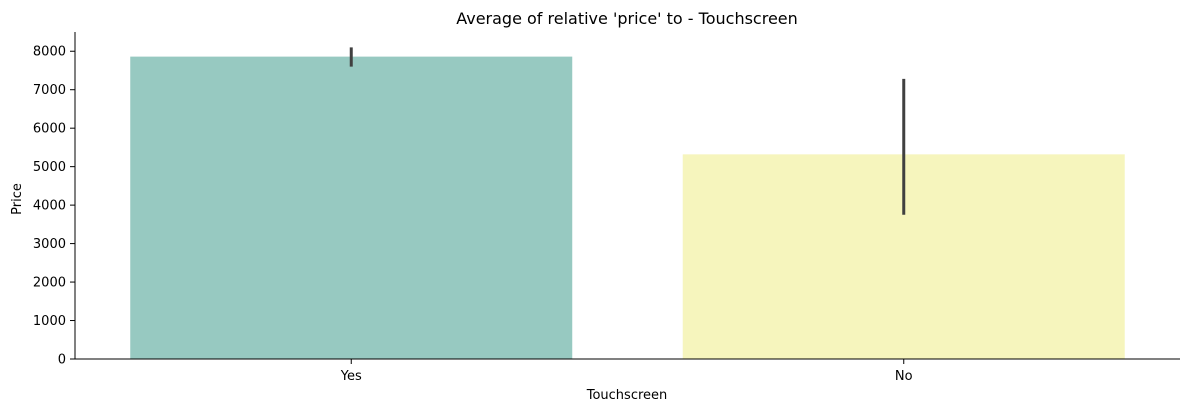 Image resolution: width=1189 pixels, height=412 pixels. I want to click on y-tick-label: 8000, so click(49, 52).